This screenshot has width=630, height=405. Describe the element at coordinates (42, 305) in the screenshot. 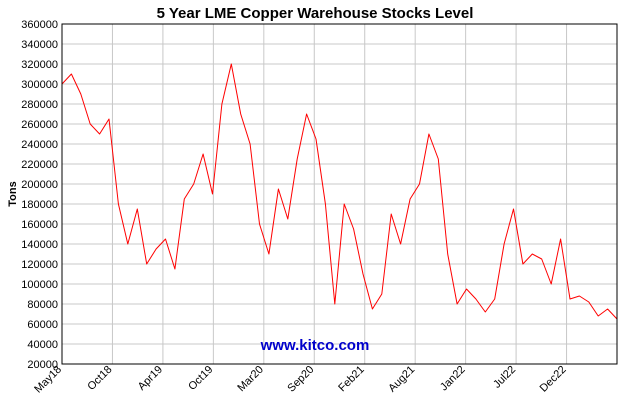

I see `y-tick-label: 80000` at that location.